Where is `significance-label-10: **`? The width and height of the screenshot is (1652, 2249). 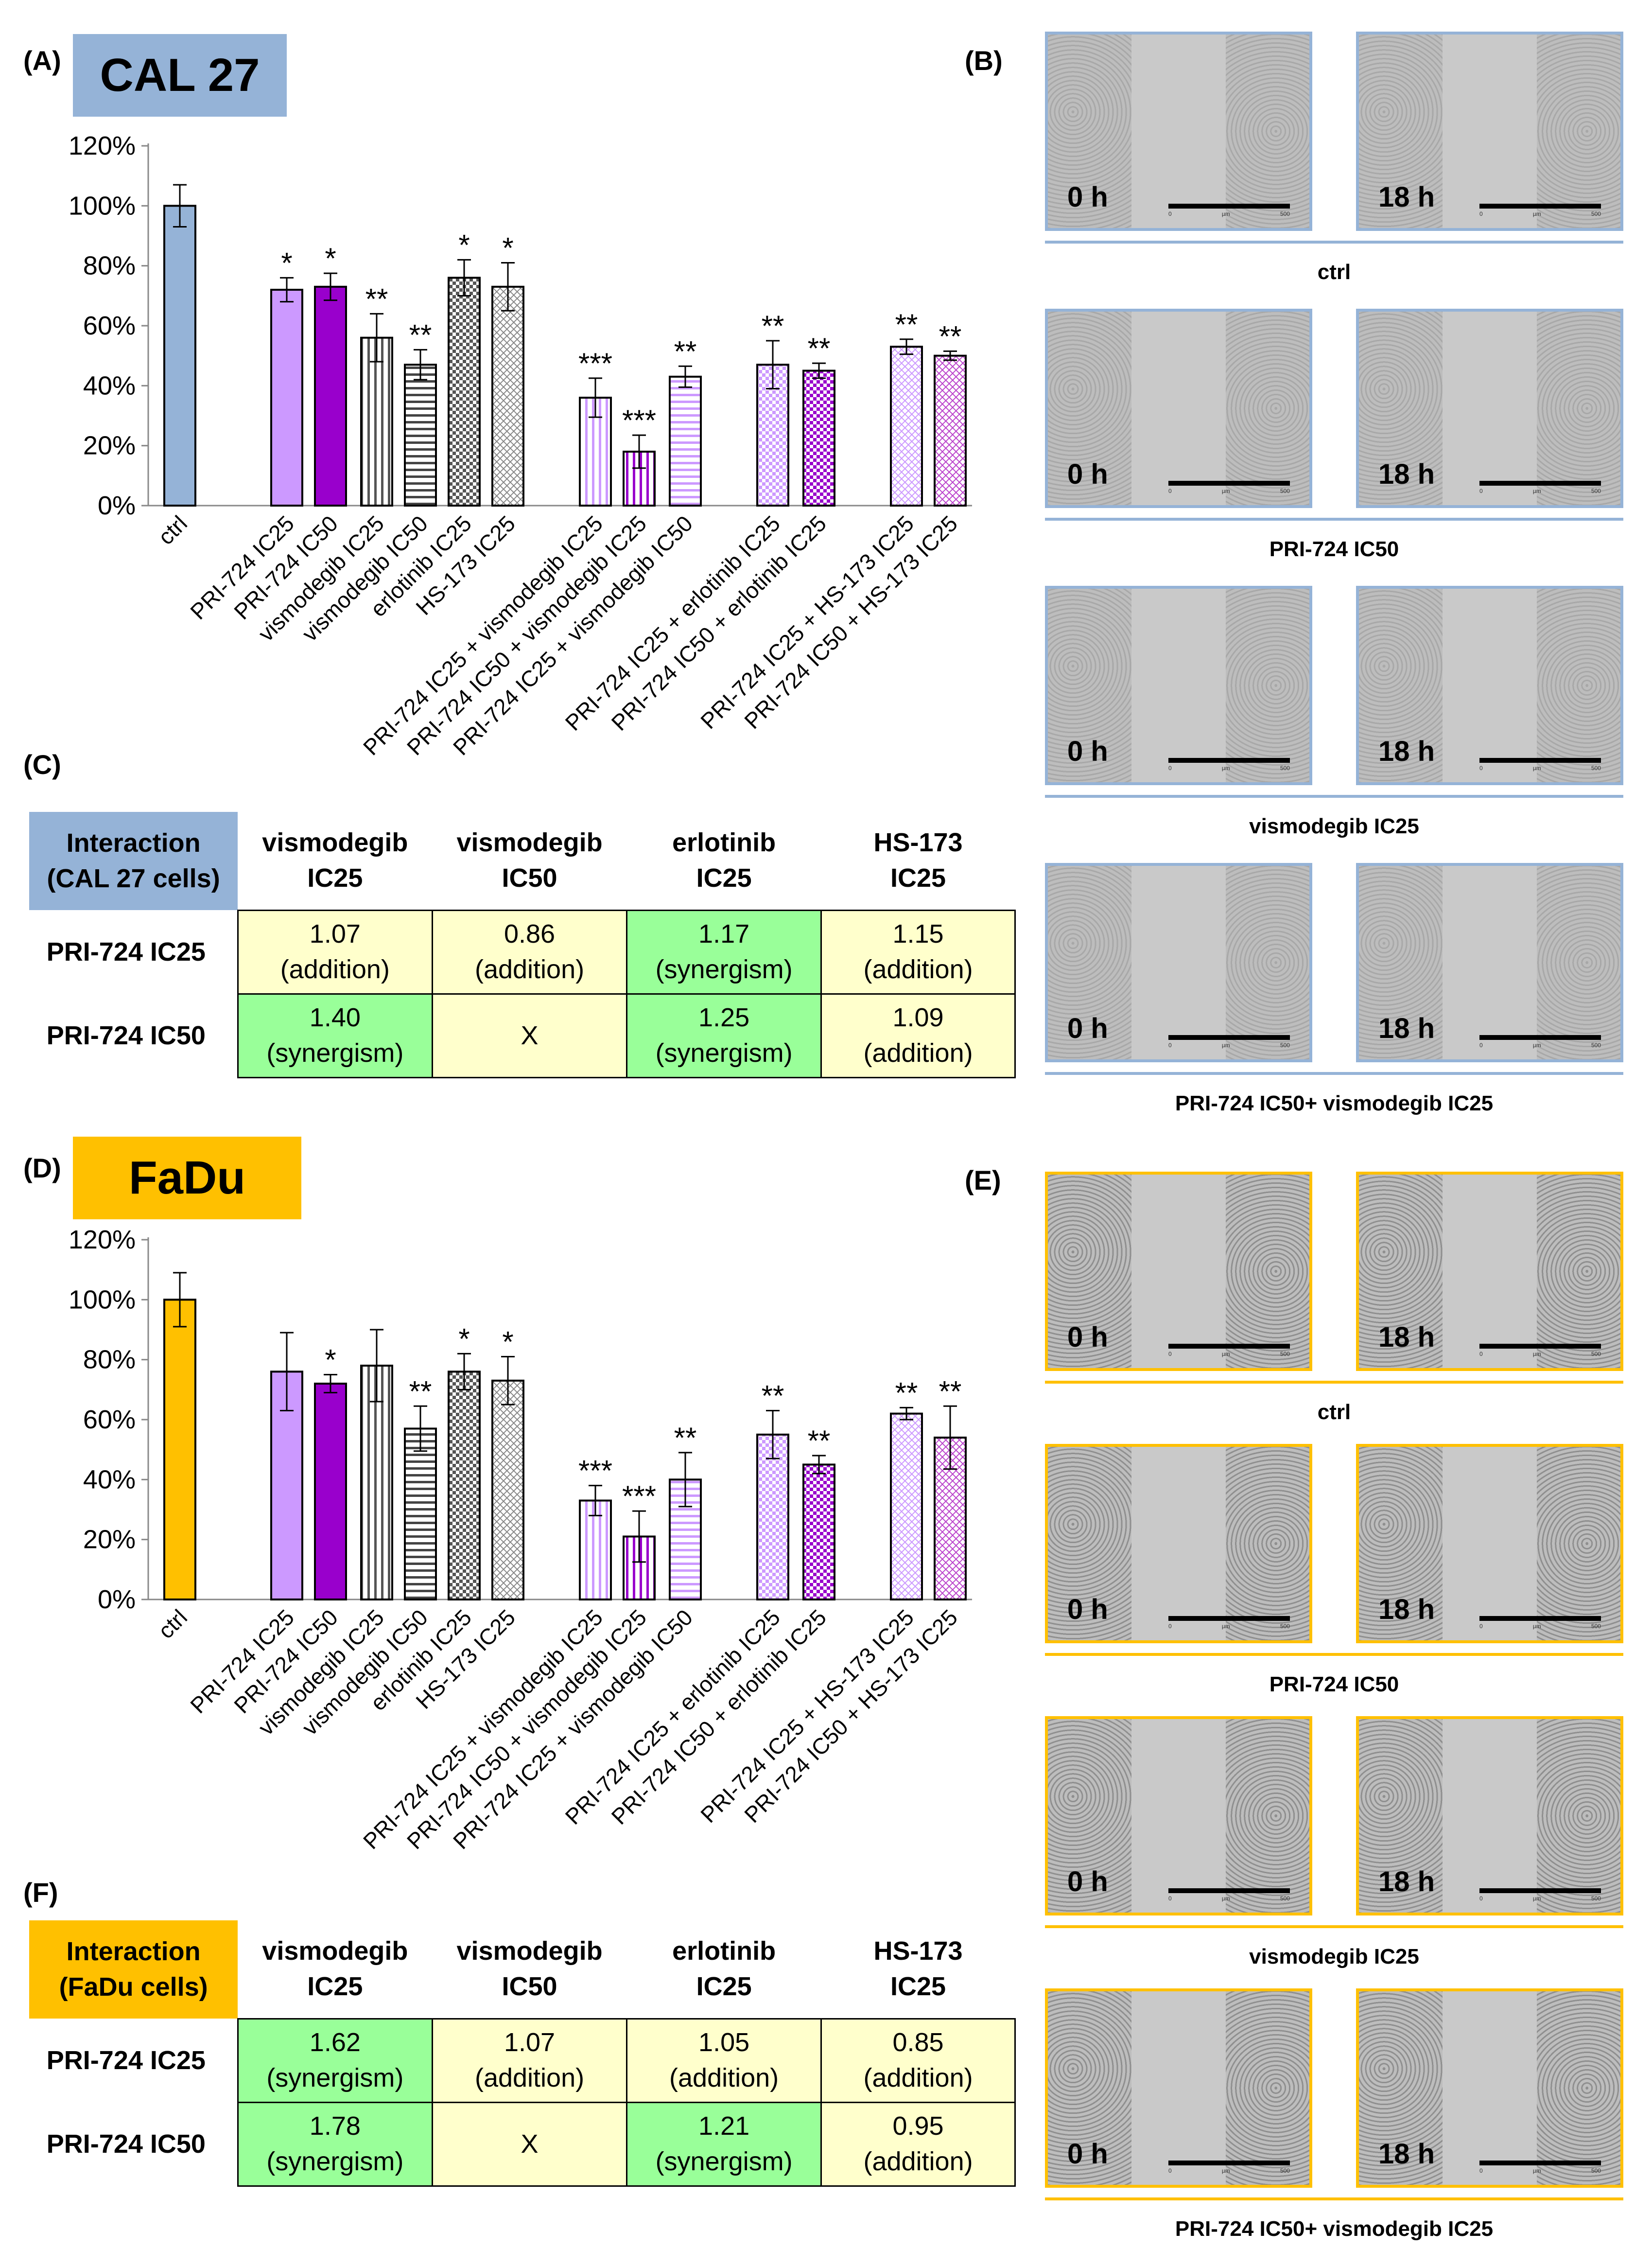
significance-label-10: ** is located at coordinates (773, 326).